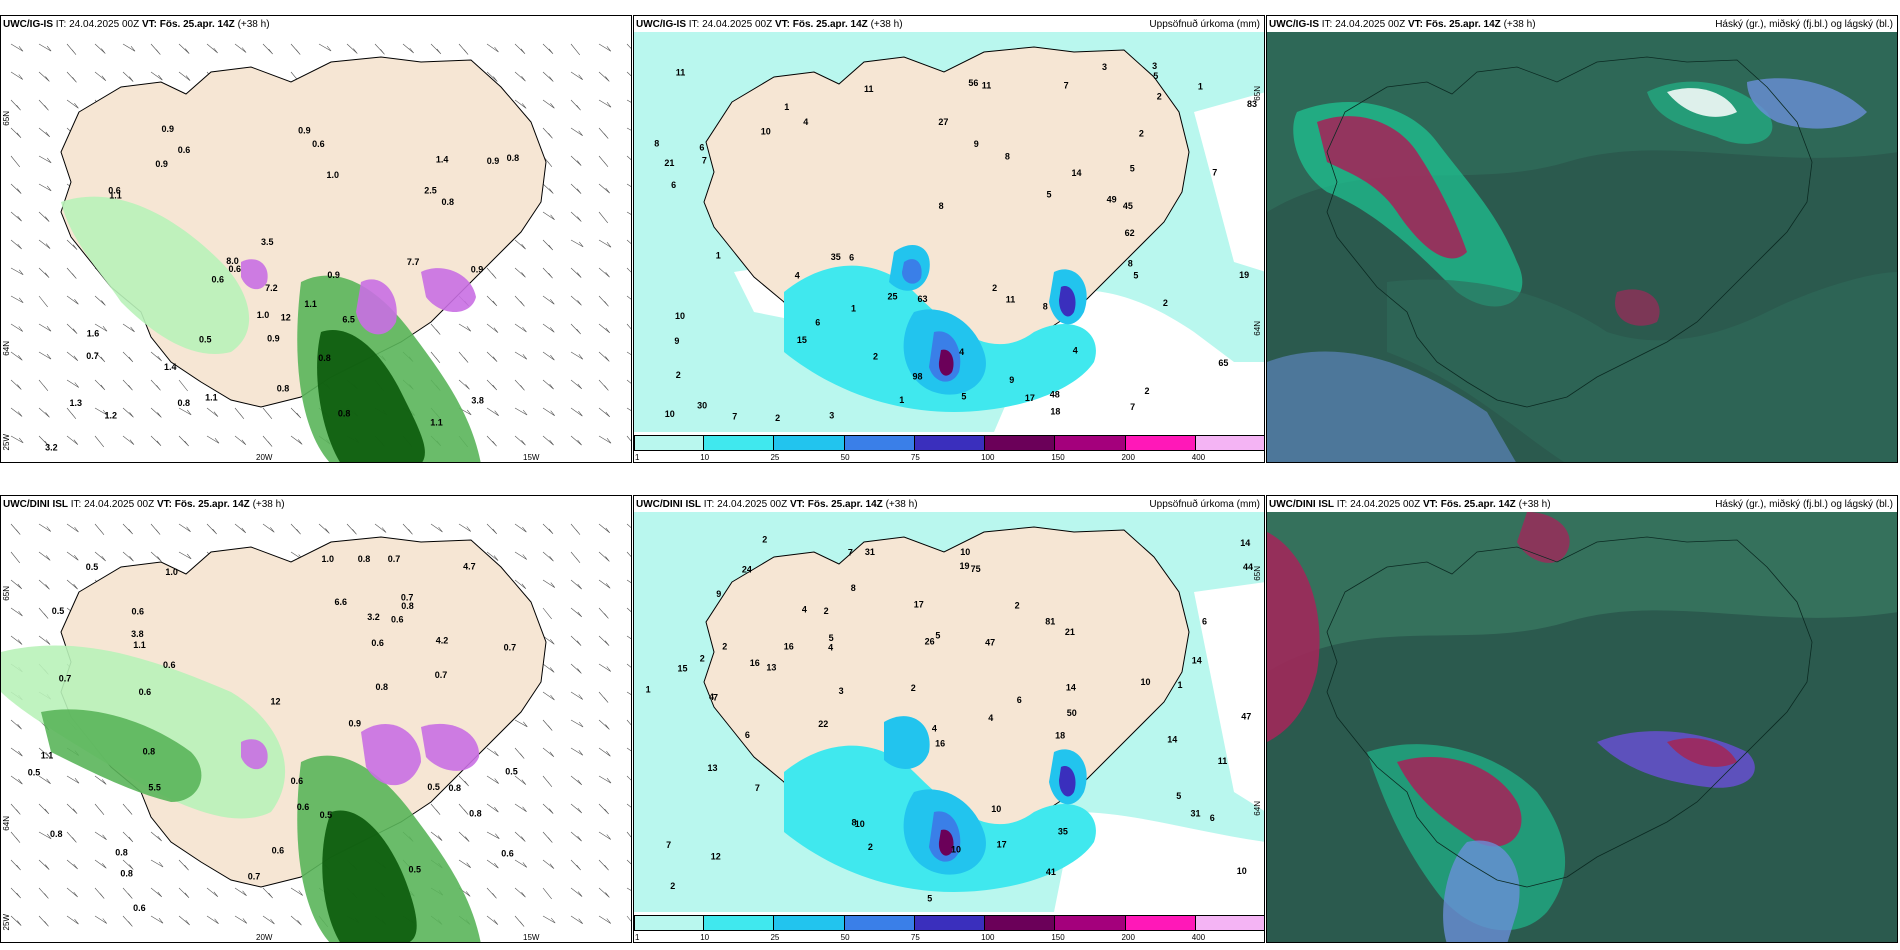  What do you see at coordinates (988, 457) in the screenshot?
I see `colorbar-label: 100` at bounding box center [988, 457].